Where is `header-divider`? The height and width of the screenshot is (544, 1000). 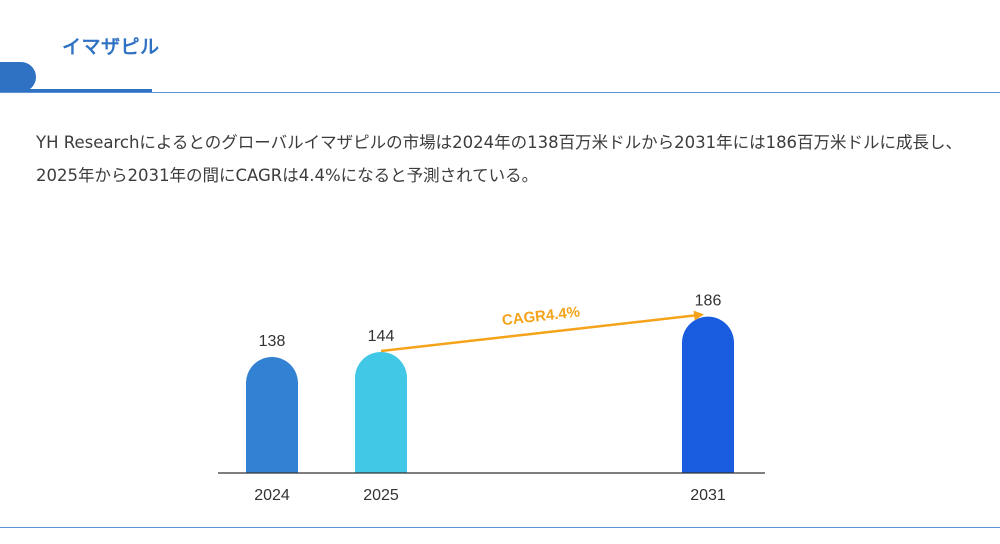 header-divider is located at coordinates (500, 92).